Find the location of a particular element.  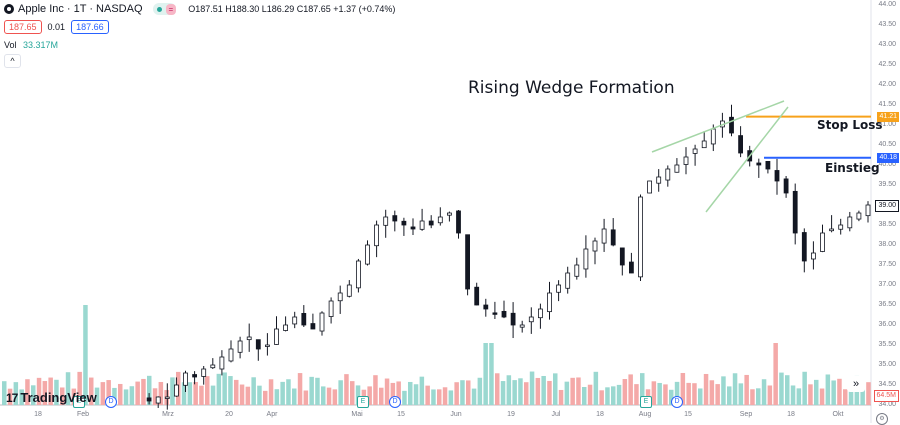

equals-icon: = is located at coordinates (171, 9).